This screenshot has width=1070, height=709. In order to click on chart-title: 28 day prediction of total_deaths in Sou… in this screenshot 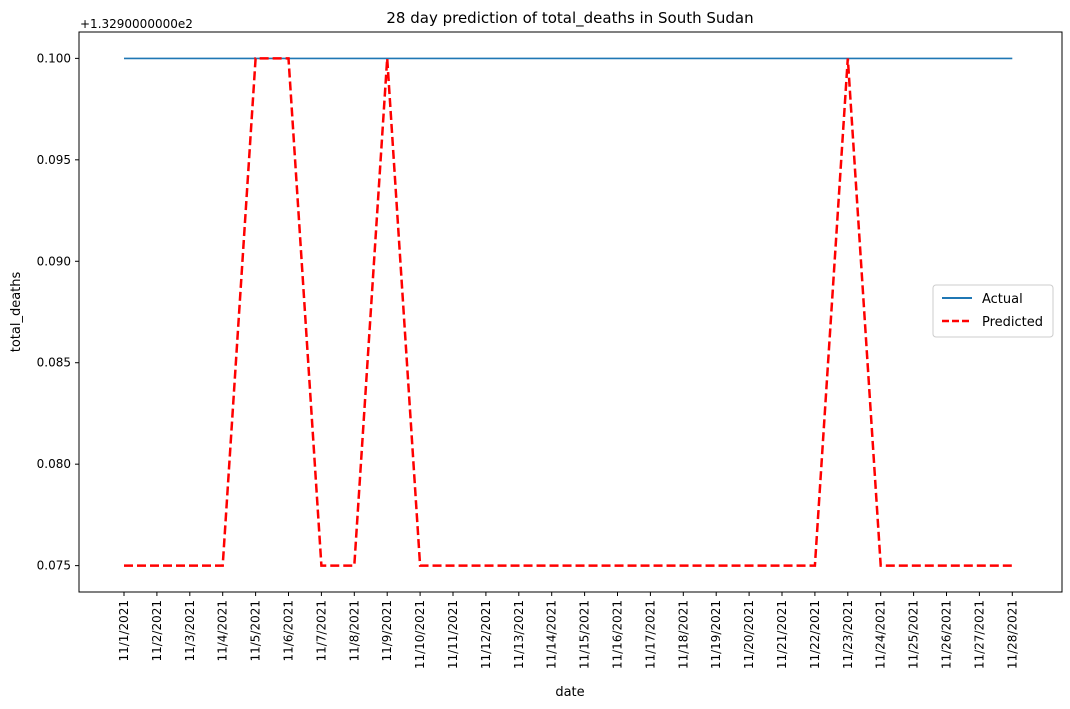, I will do `click(569, 18)`.